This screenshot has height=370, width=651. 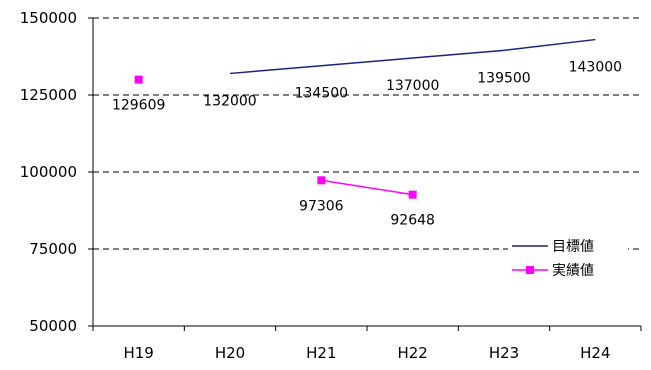 I want to click on y-axis-ticks: 50000 75000 100000 125000 150000, so click(x=56, y=172).